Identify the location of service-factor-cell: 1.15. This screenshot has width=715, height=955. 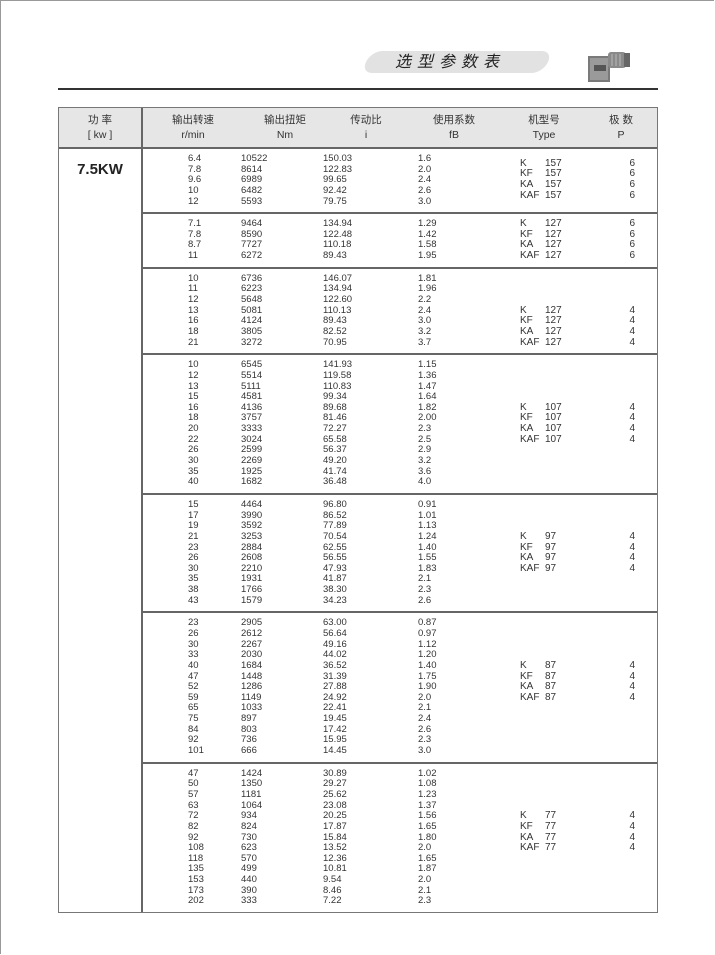
(427, 365).